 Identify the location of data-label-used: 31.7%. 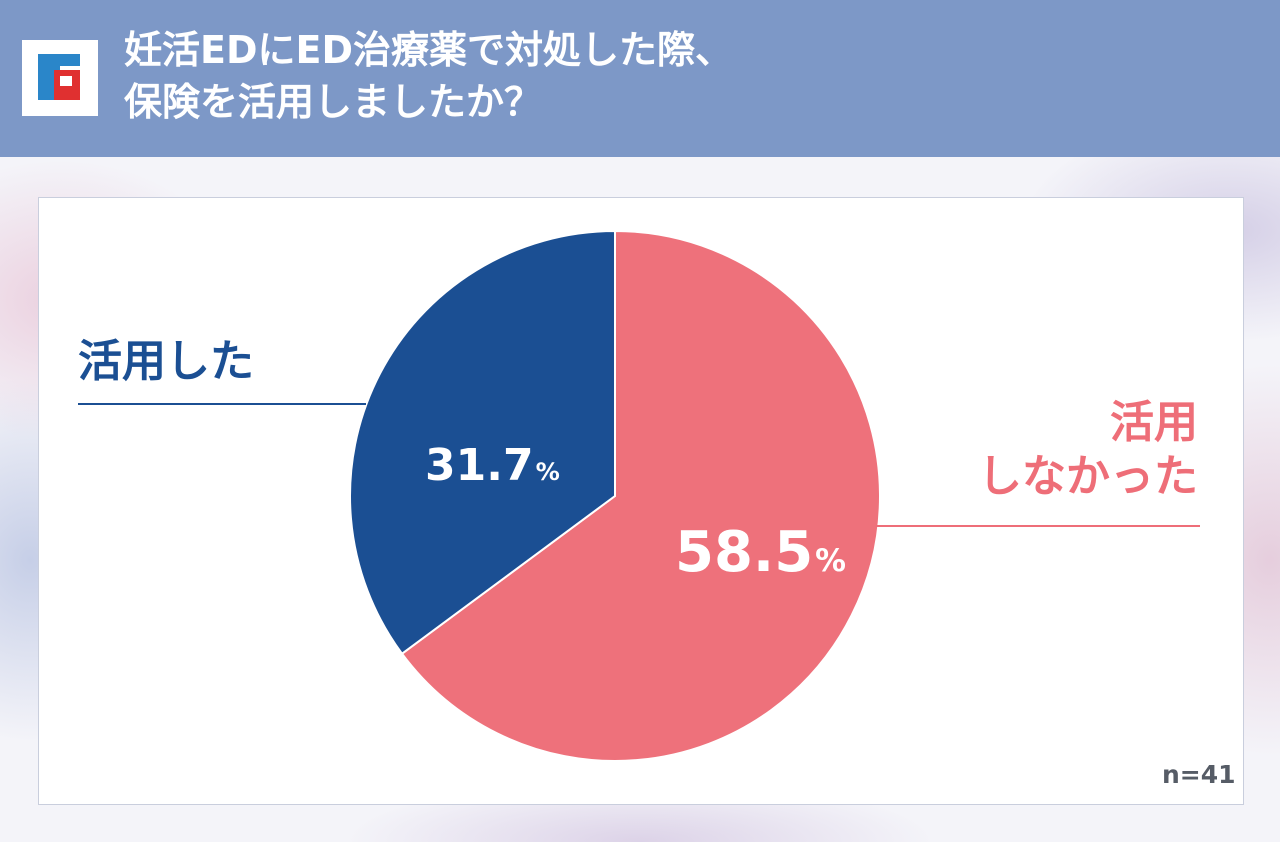
(492, 469).